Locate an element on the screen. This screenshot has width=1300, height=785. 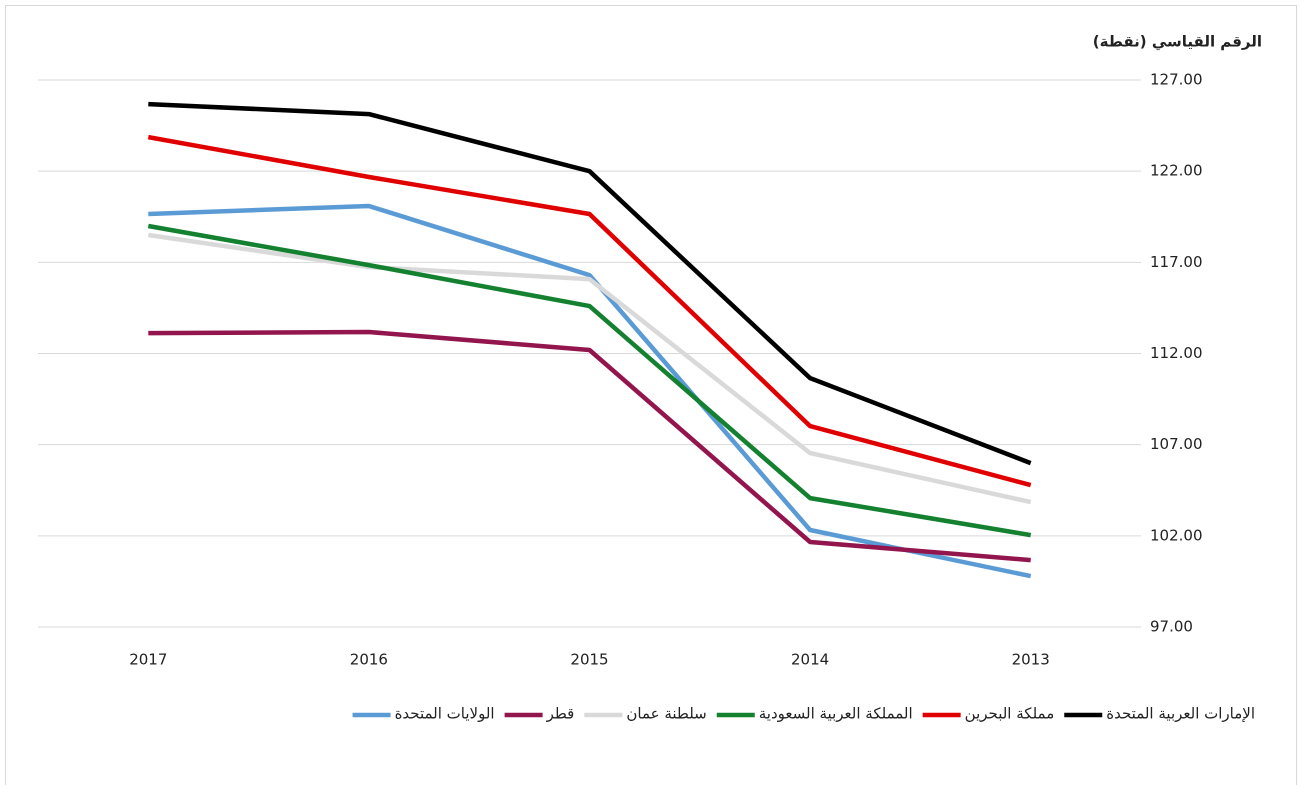
y-tick-label: 117.00 is located at coordinates (1176, 262).